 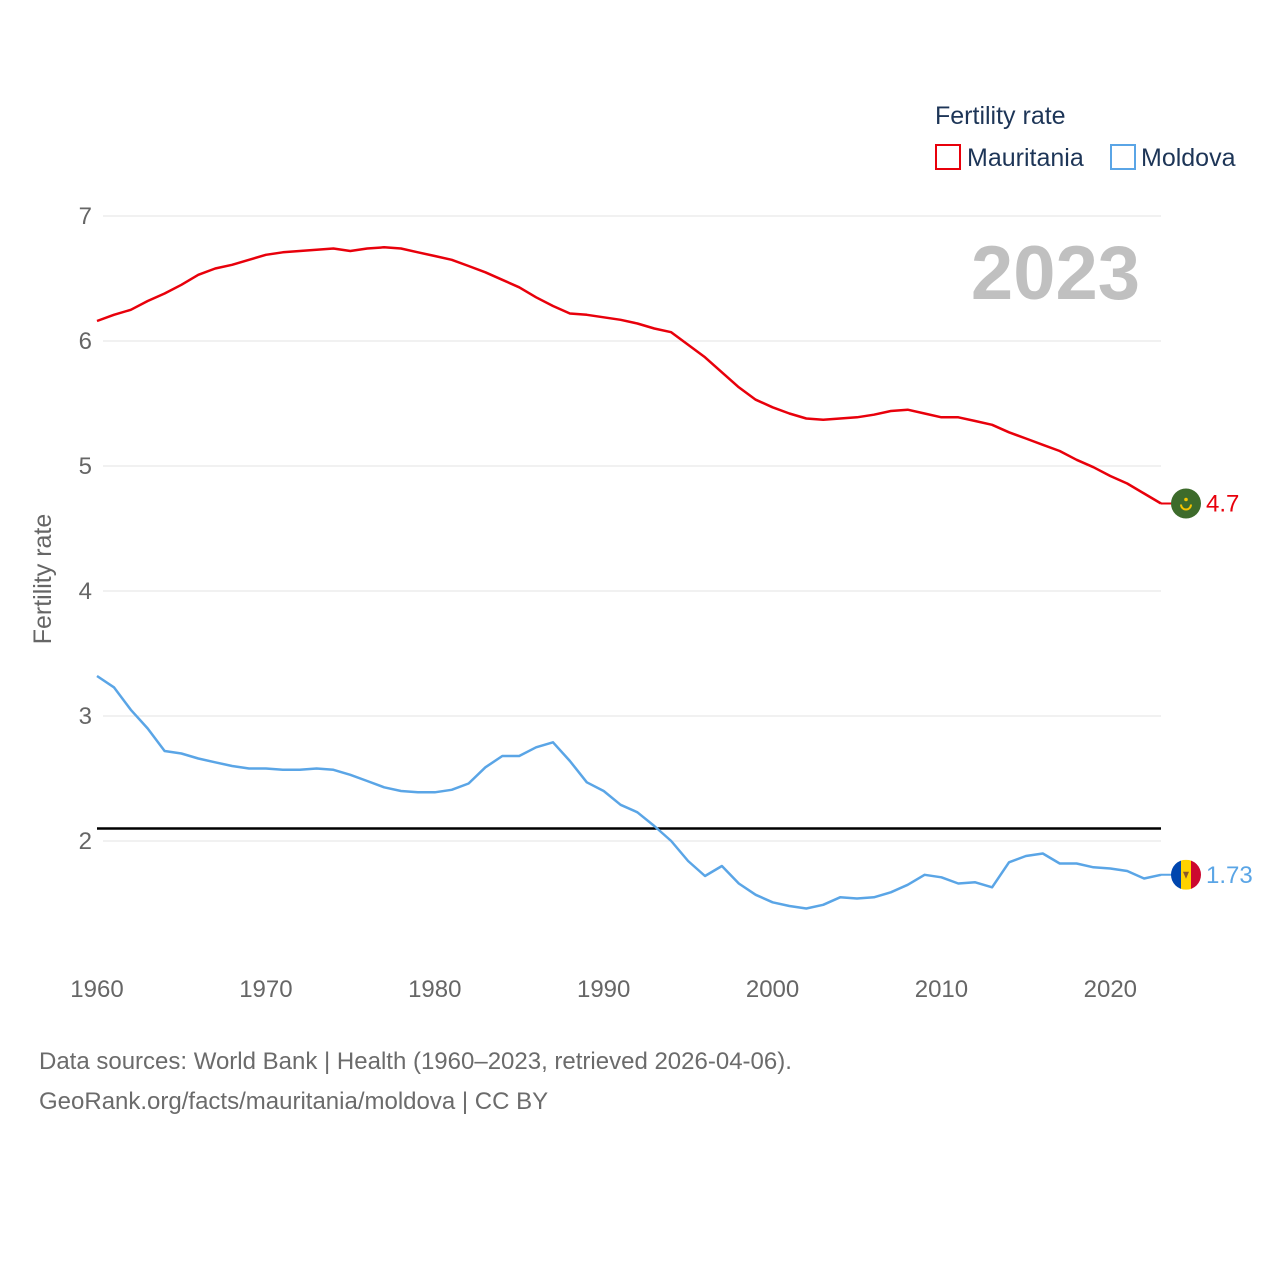 What do you see at coordinates (434, 989) in the screenshot?
I see `x-tick-label: 1980` at bounding box center [434, 989].